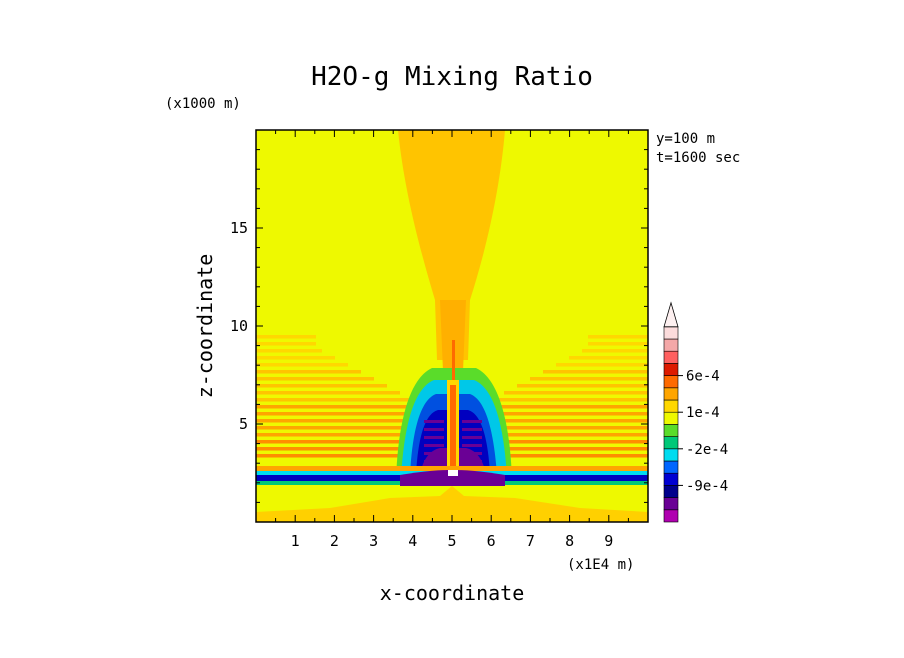 Image resolution: width=904 pixels, height=658 pixels. I want to click on stratified-bands-left, so click(370, 396).